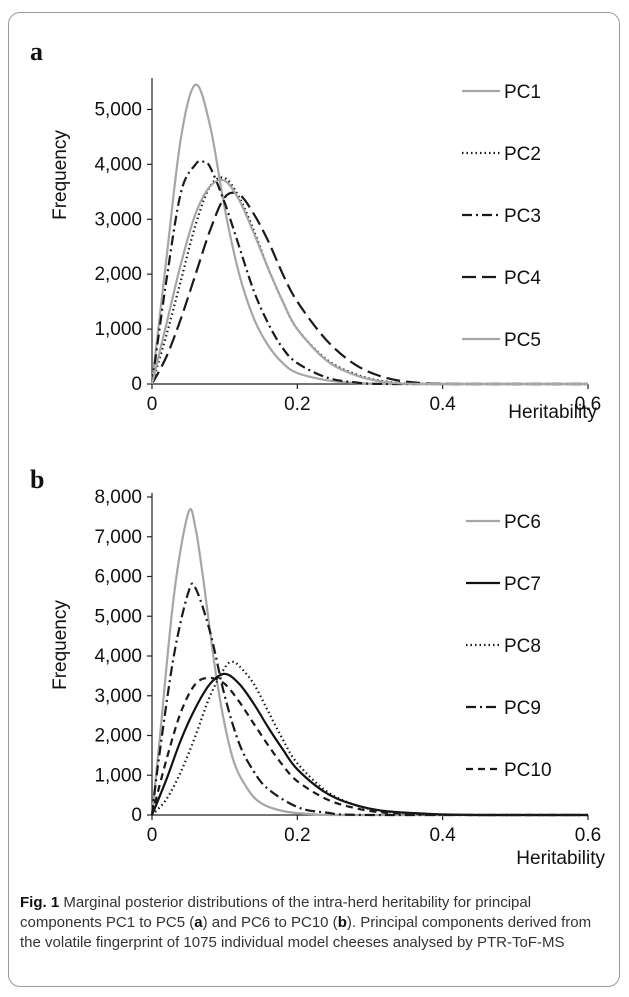  Describe the element at coordinates (528, 770) in the screenshot. I see `legend-label-pc10: PC10` at that location.